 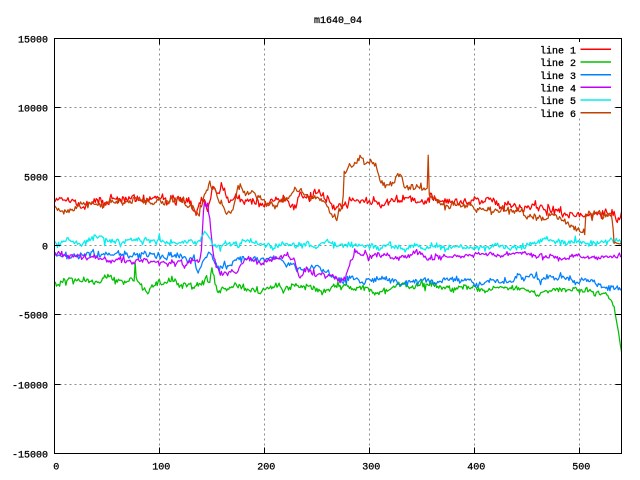 I want to click on svg-text: m1640_04, so click(x=338, y=21).